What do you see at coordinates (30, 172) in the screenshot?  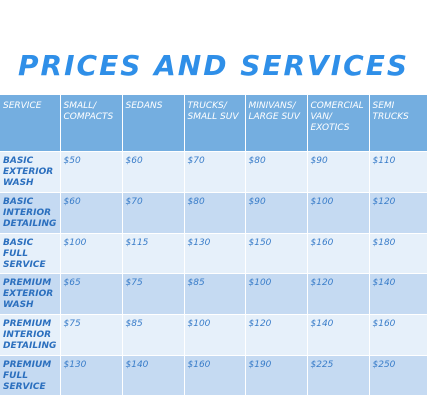 I see `service-name: BASIC EXTERIOR WASH` at bounding box center [30, 172].